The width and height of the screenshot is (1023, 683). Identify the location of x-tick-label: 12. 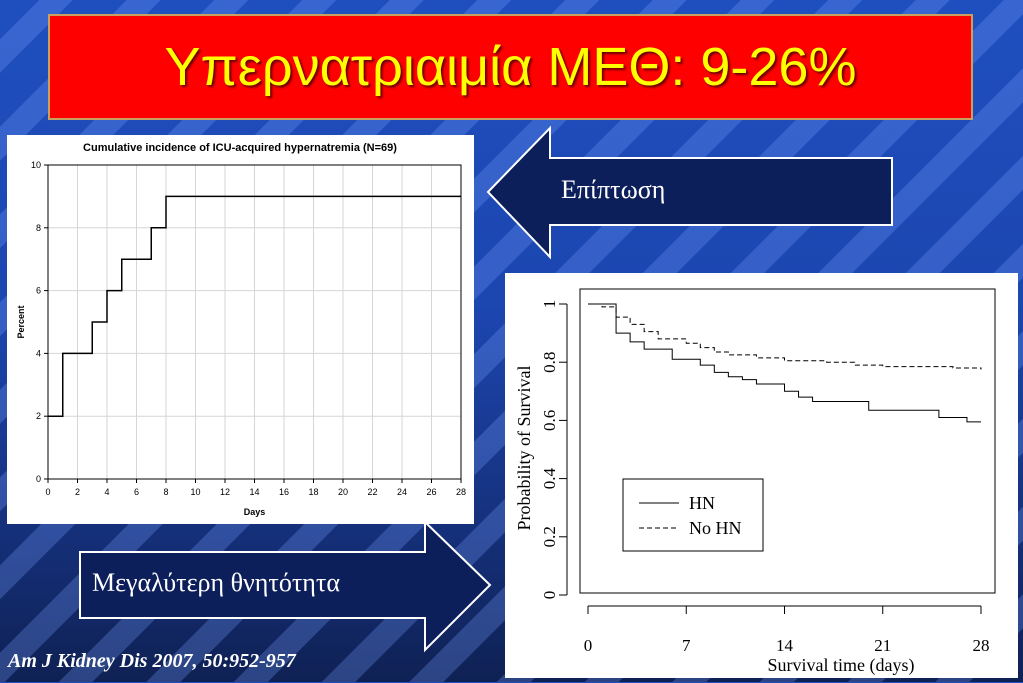
(225, 492).